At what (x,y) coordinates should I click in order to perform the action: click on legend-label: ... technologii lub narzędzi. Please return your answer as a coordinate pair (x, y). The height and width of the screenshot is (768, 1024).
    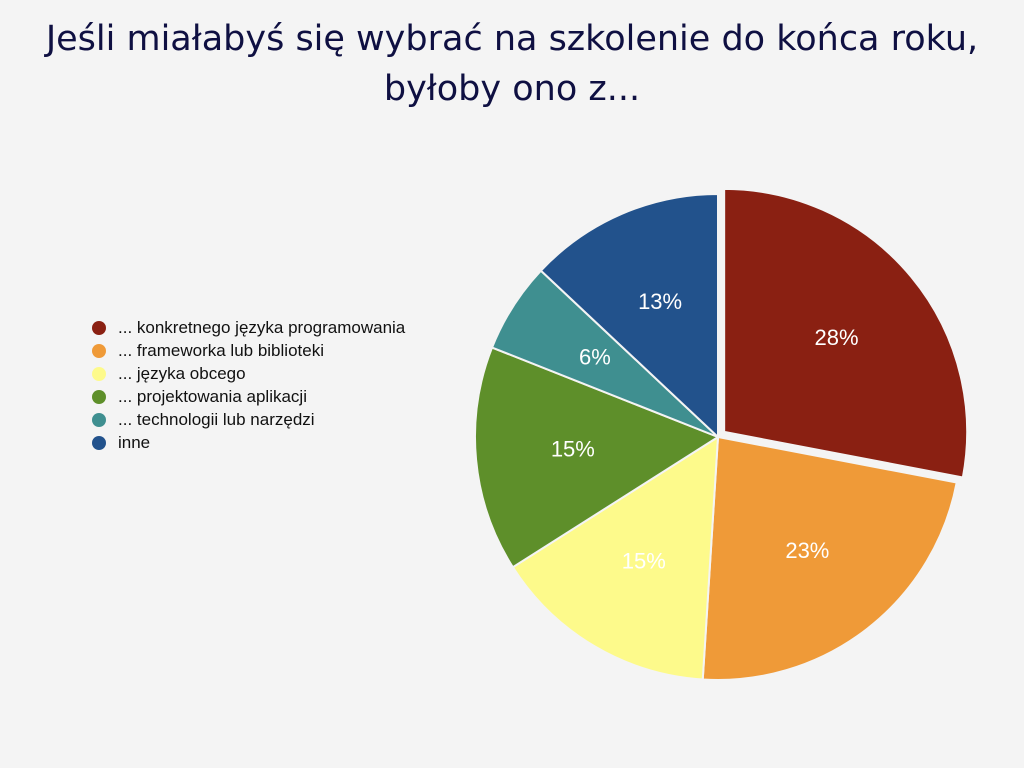
    Looking at the image, I should click on (216, 419).